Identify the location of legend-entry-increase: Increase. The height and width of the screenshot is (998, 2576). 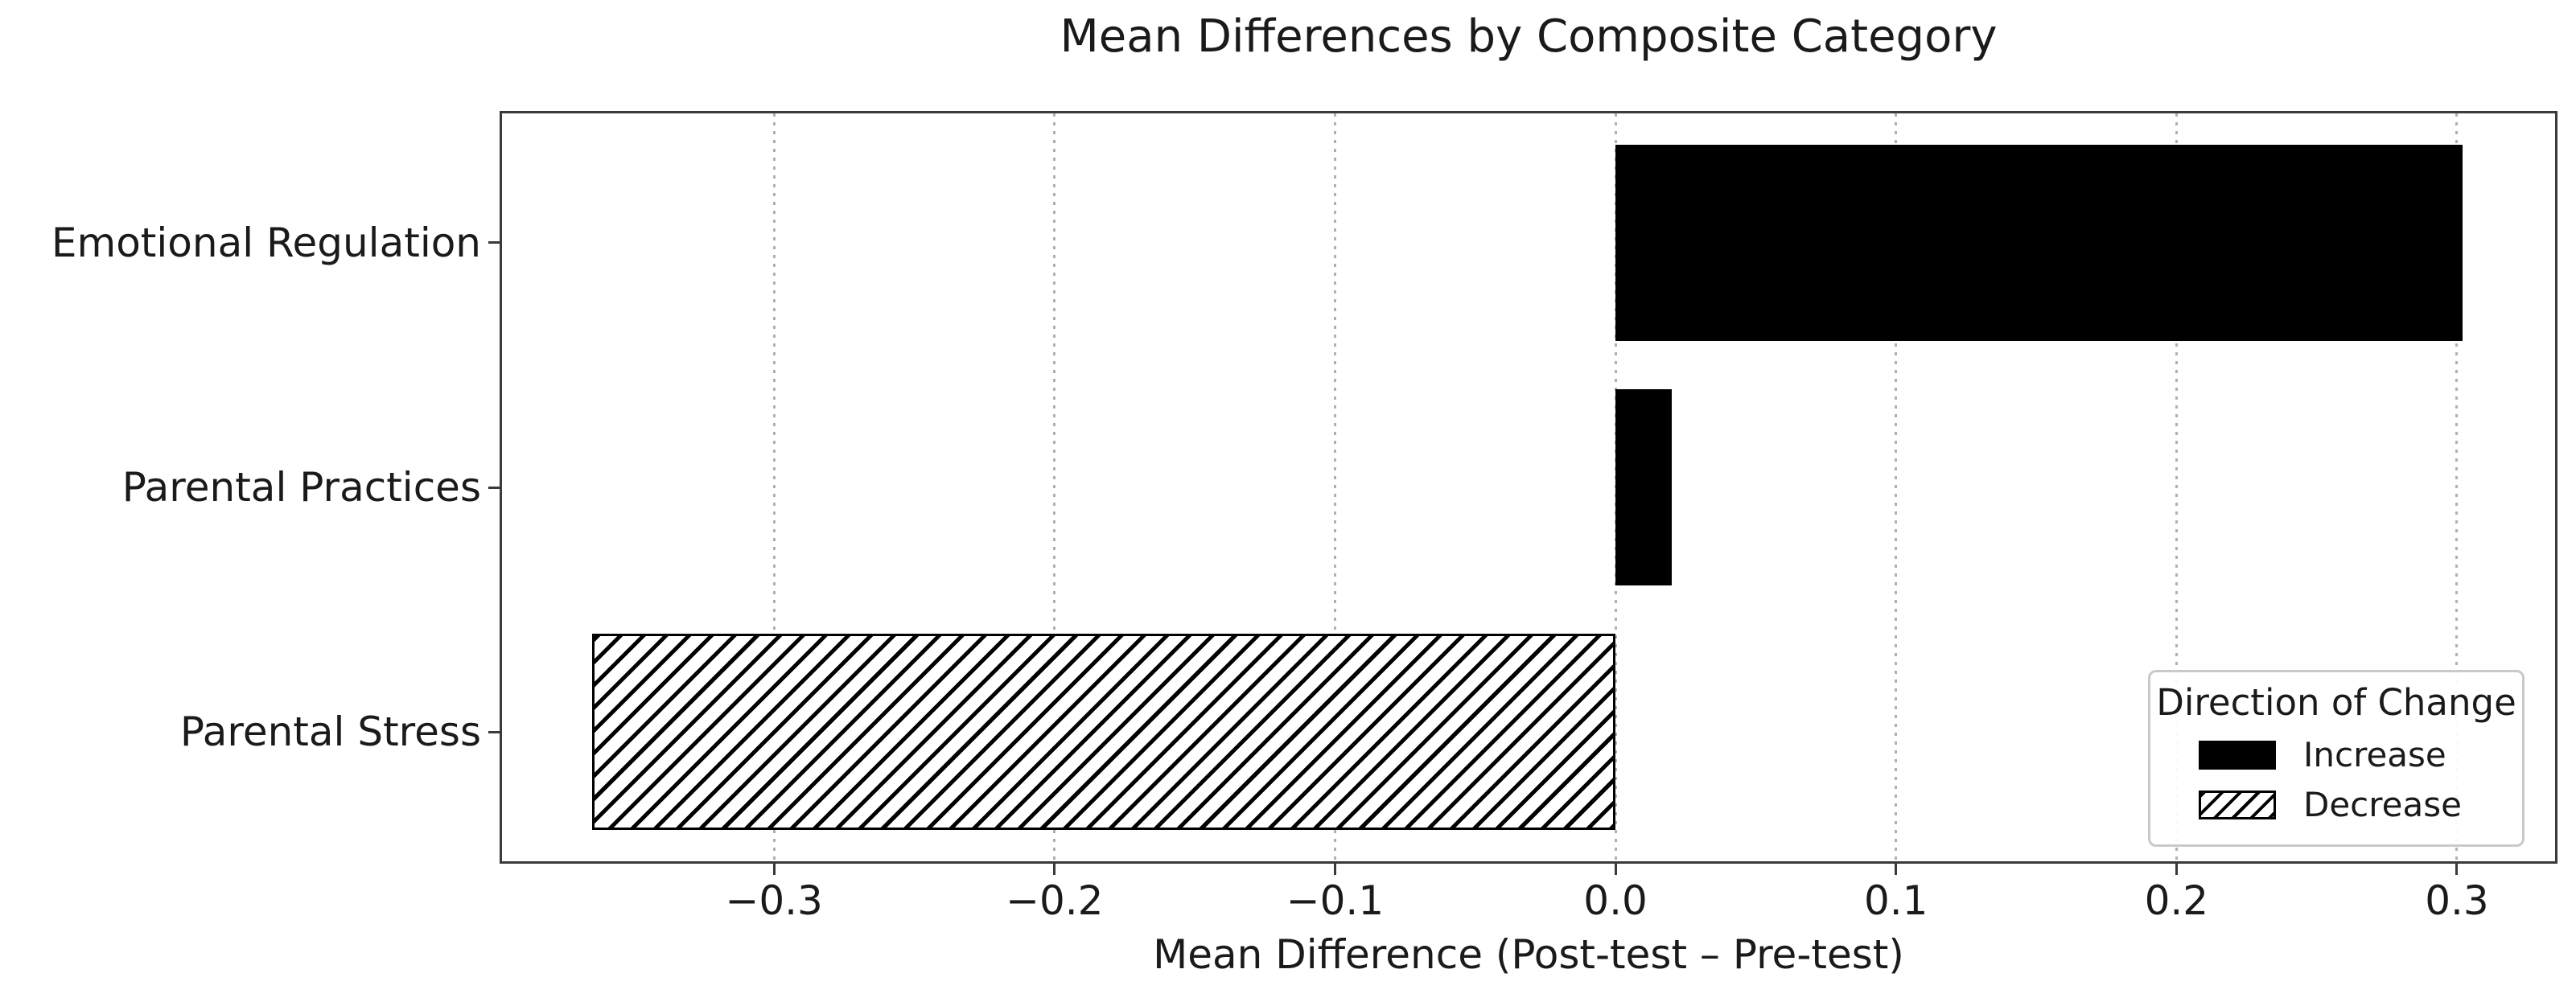
(2336, 755).